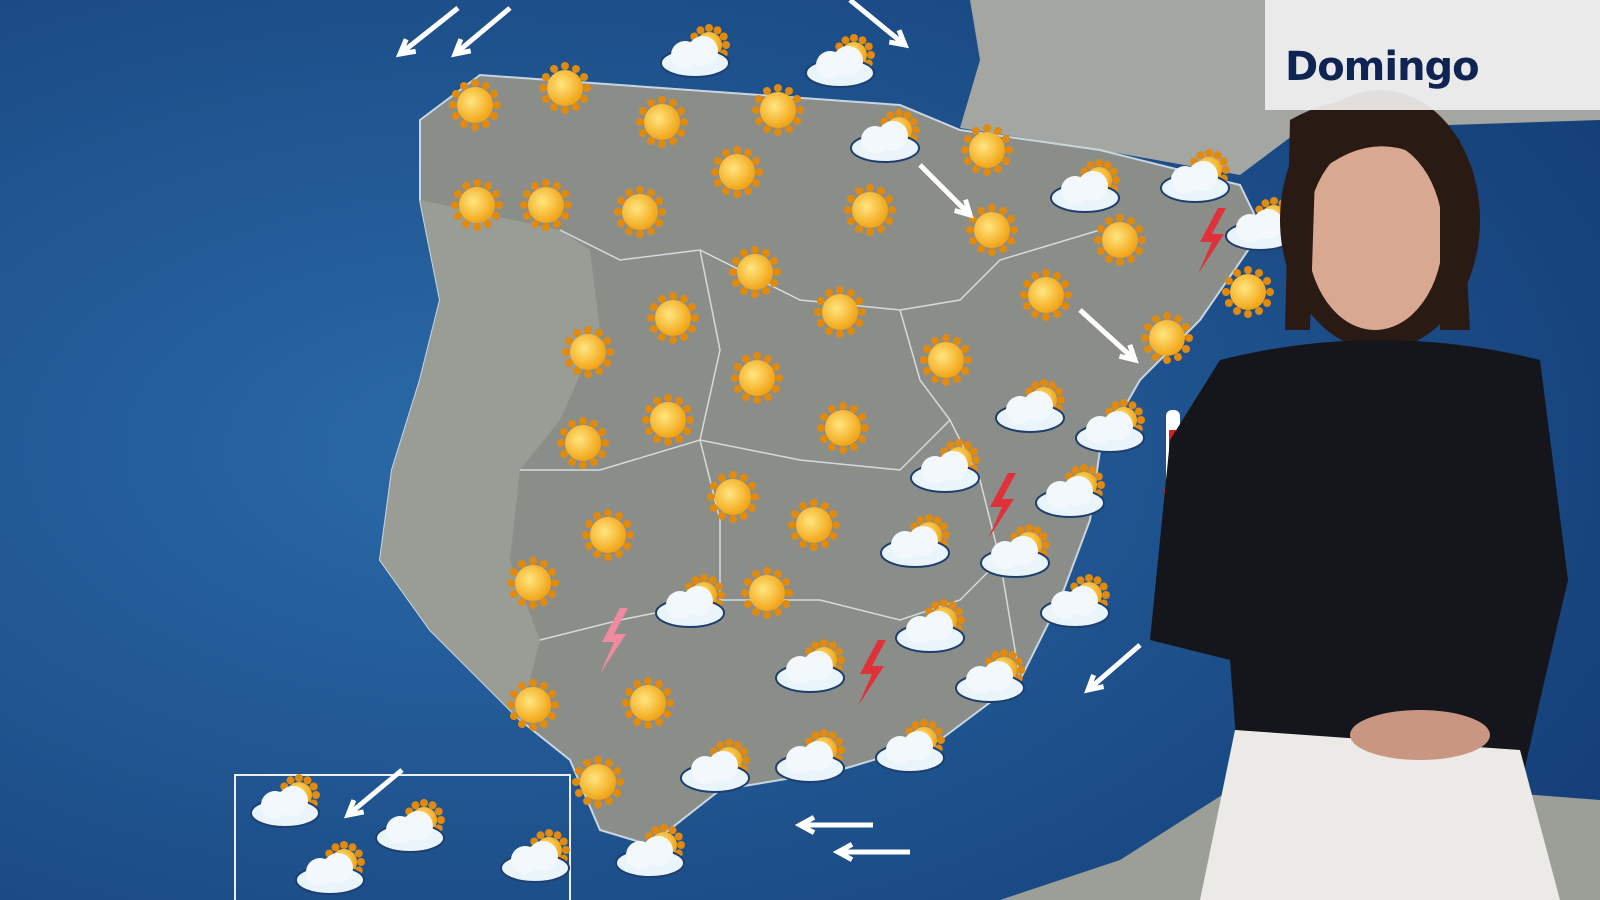 The width and height of the screenshot is (1600, 900). I want to click on day-label-box, so click(1432, 55).